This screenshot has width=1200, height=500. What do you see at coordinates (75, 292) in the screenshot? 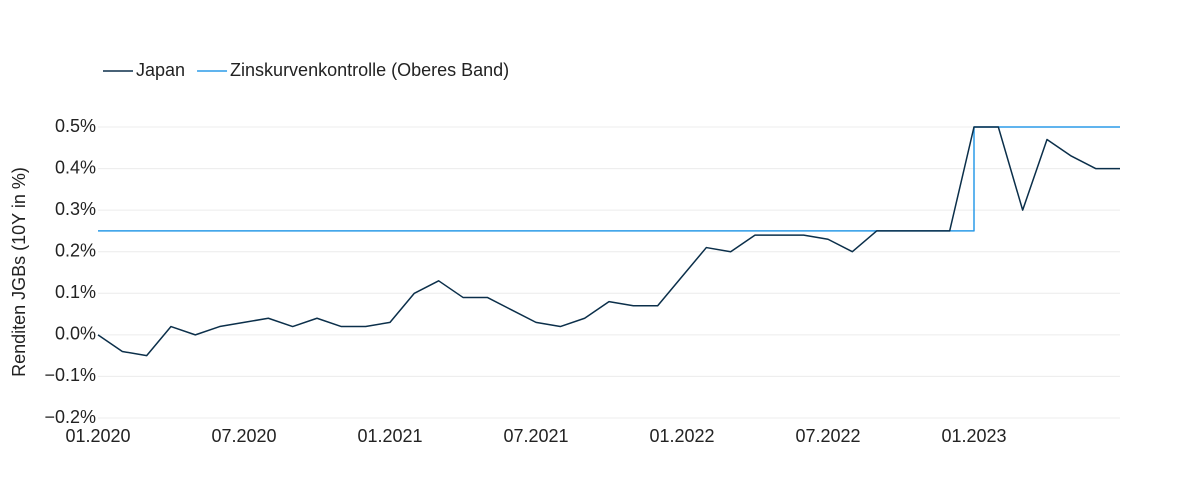
I see `y-tick-label: 0.1%` at bounding box center [75, 292].